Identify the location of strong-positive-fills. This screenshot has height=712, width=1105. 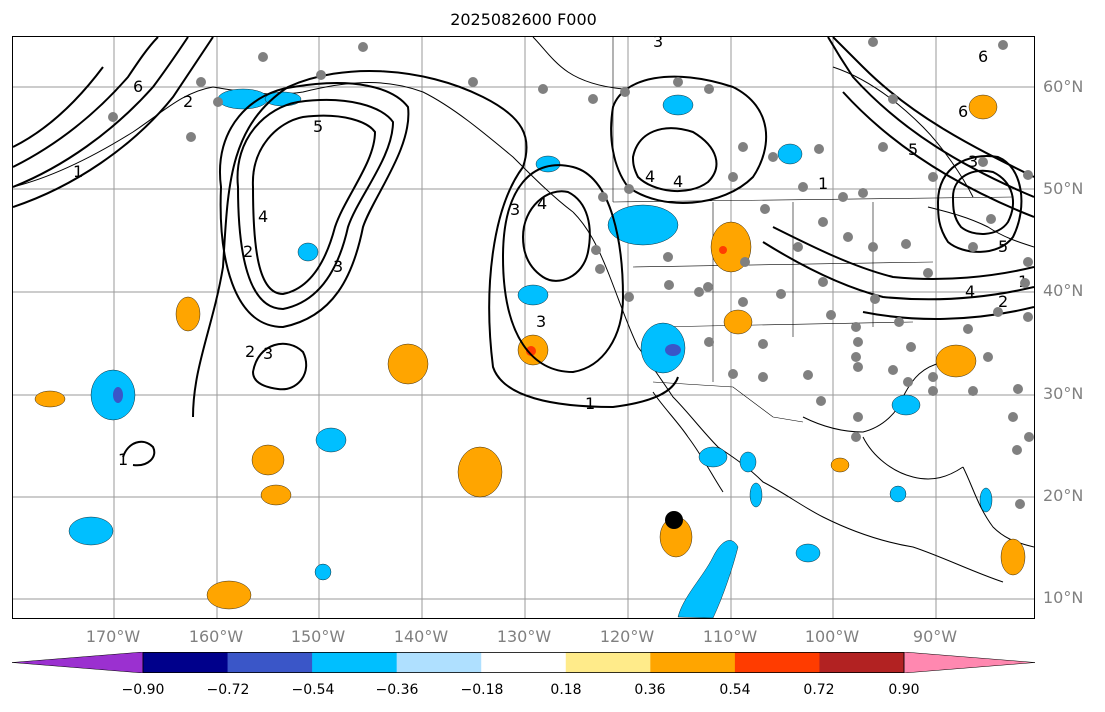
(626, 301).